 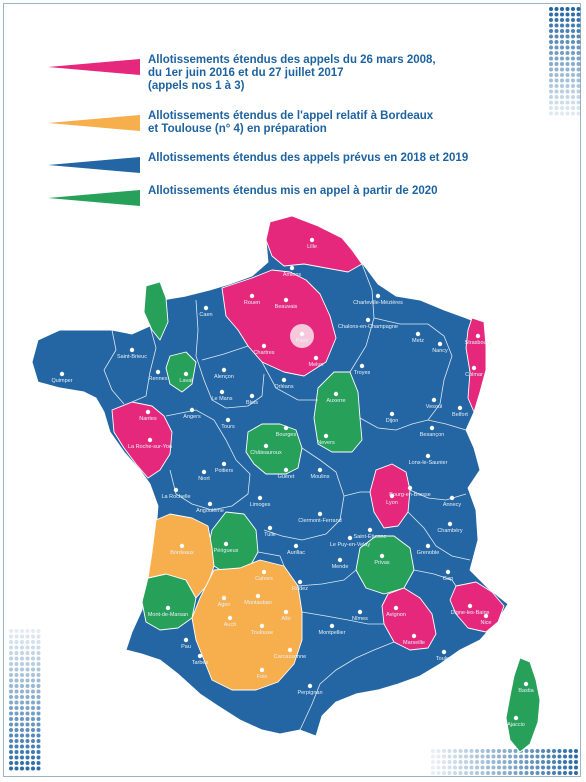 I want to click on city-label: Blois, so click(x=252, y=403).